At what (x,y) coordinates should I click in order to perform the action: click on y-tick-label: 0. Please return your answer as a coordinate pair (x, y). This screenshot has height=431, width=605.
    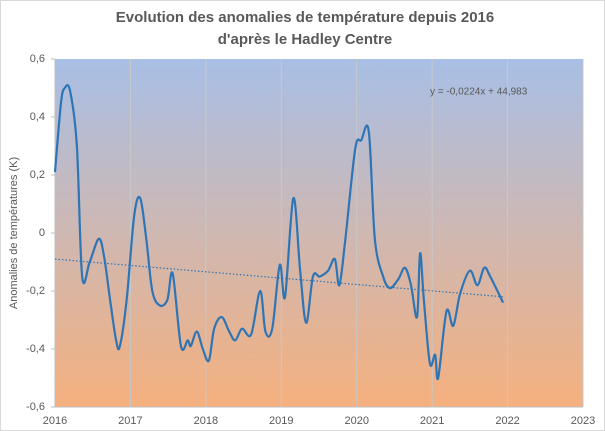
    Looking at the image, I should click on (42, 233).